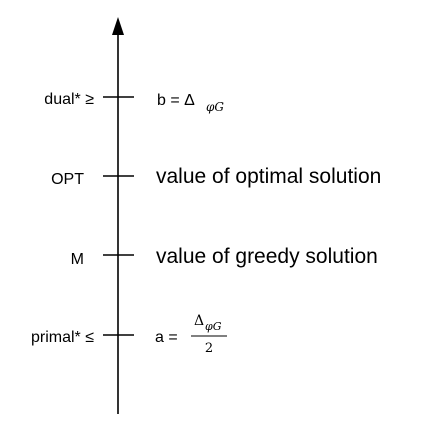 Image resolution: width=436 pixels, height=432 pixels. What do you see at coordinates (213, 326) in the screenshot?
I see `fraction-numerator-subscript: φG` at bounding box center [213, 326].